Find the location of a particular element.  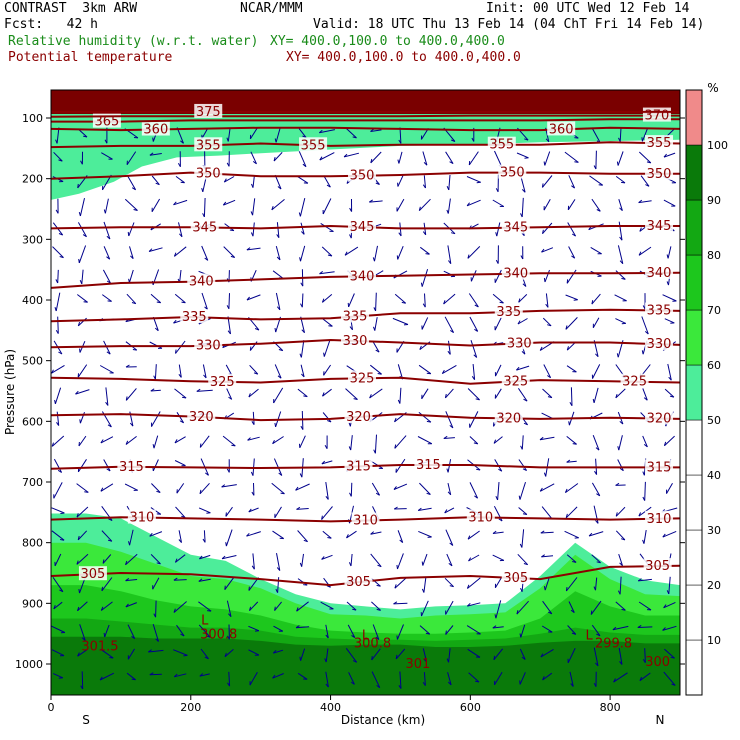

forecast-hour: Fcst: 42 h is located at coordinates (51, 24).